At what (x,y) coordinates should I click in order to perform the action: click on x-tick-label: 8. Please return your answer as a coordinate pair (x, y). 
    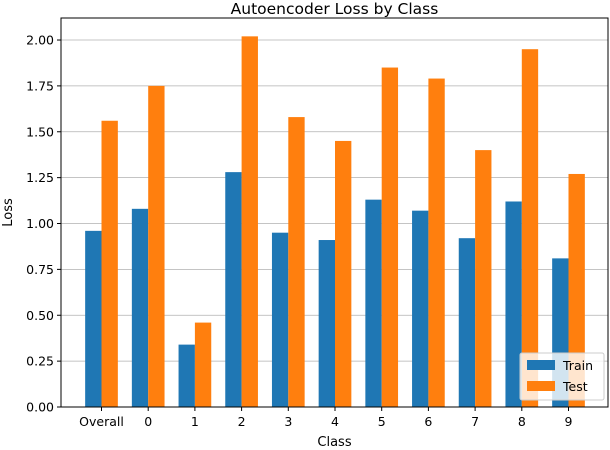
    Looking at the image, I should click on (522, 421).